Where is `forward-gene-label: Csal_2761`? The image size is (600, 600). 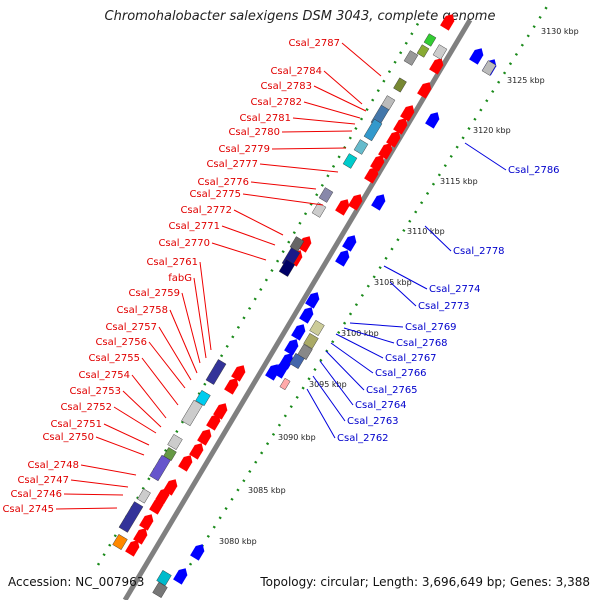 forward-gene-label: Csal_2761 is located at coordinates (172, 262).